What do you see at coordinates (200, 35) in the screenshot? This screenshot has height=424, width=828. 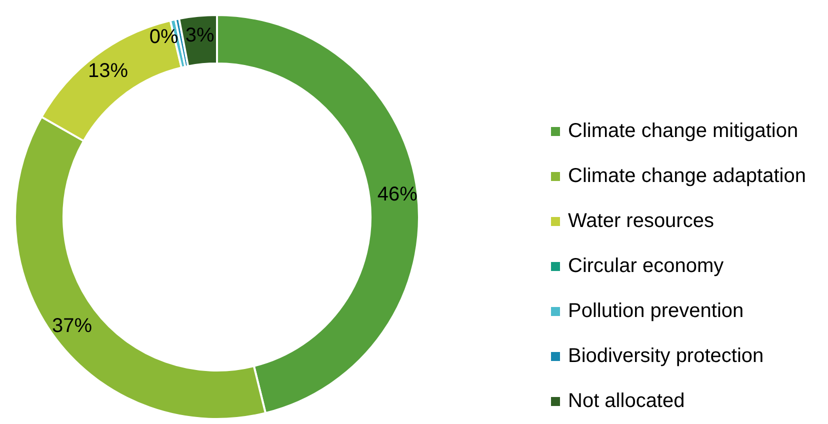 I see `data-label: 3%` at bounding box center [200, 35].